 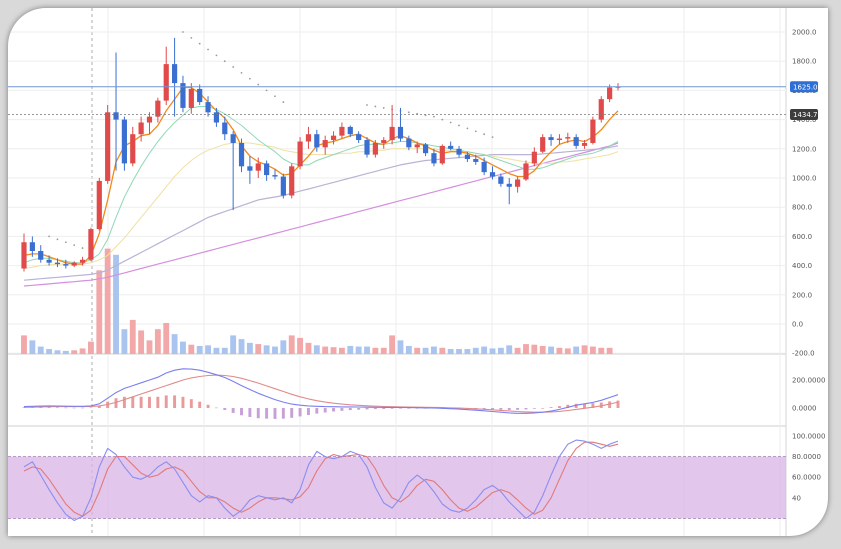 What do you see at coordinates (397, 100) in the screenshot?
I see `price-overlay` at bounding box center [397, 100].